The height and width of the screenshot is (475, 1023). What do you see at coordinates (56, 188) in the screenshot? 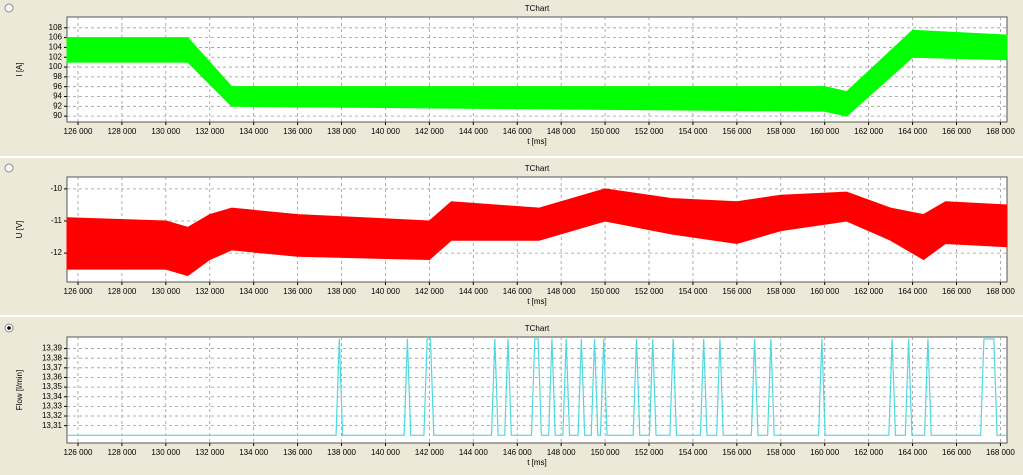
I see `y-tick-label: -10` at bounding box center [56, 188].